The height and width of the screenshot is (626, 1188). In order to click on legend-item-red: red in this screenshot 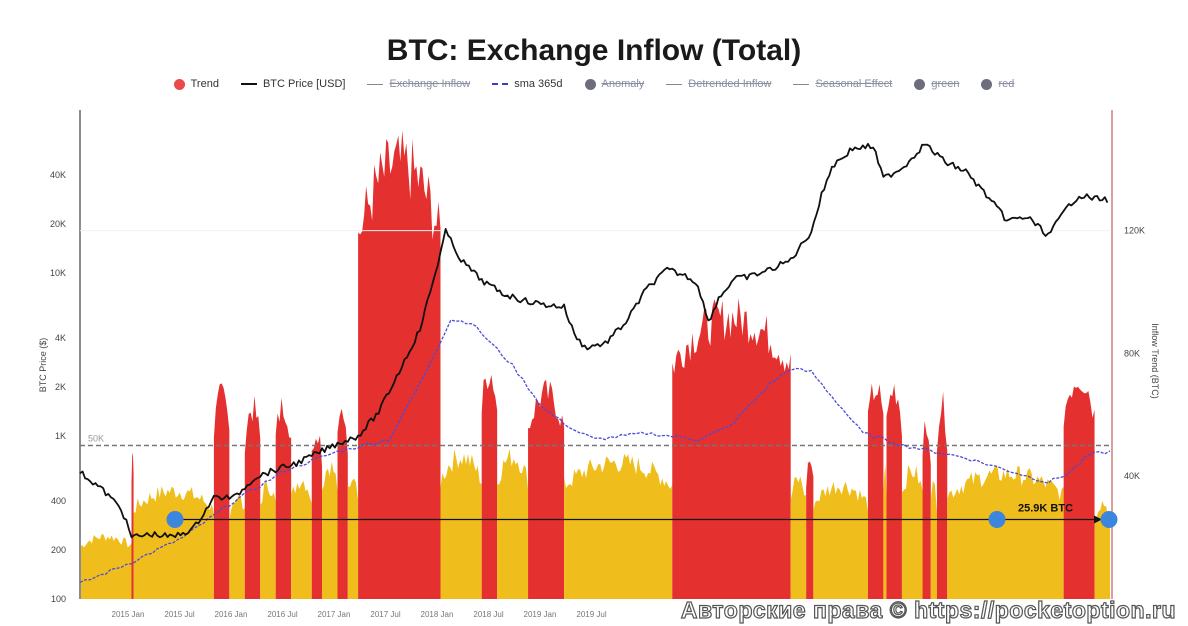, I will do `click(997, 84)`.